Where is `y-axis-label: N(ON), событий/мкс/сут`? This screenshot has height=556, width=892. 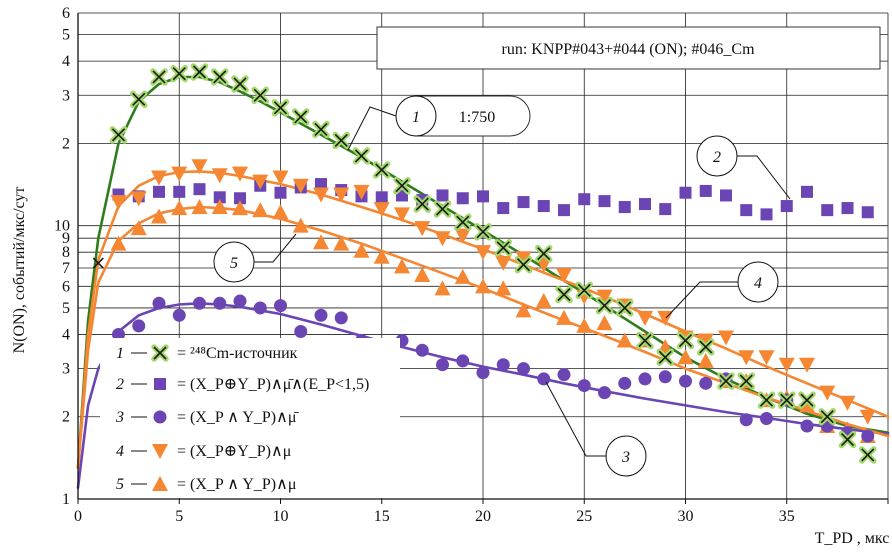 y-axis-label: N(ON), событий/мкс/сут is located at coordinates (19, 270).